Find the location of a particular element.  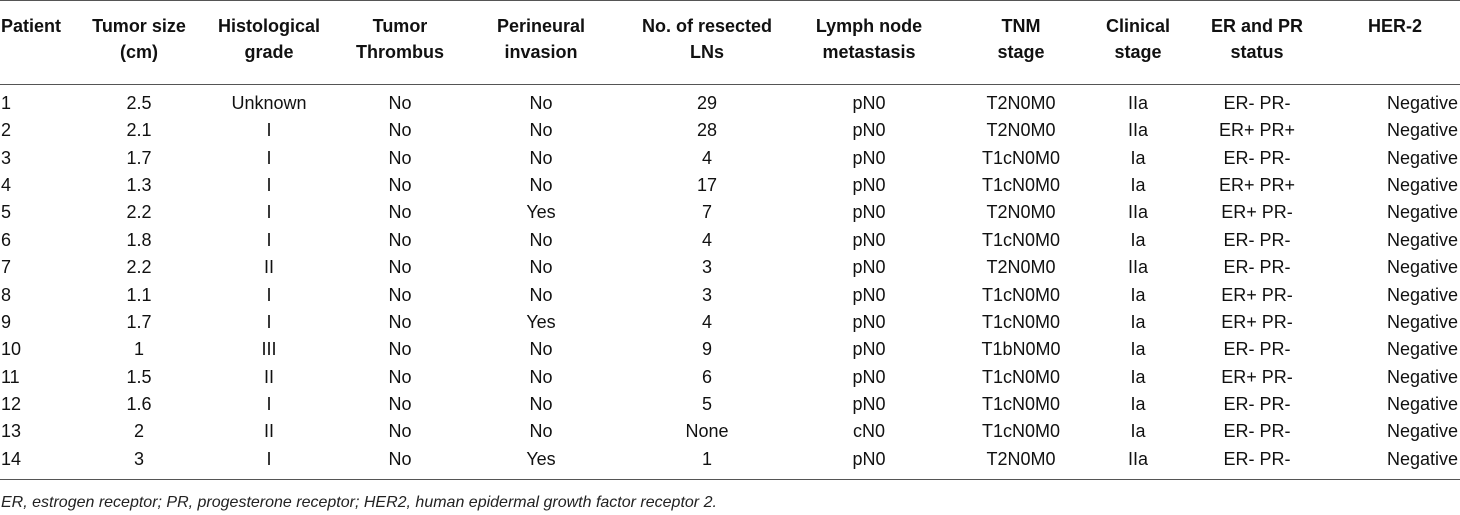

table-cell-tumor-size: 1 is located at coordinates (138, 349).